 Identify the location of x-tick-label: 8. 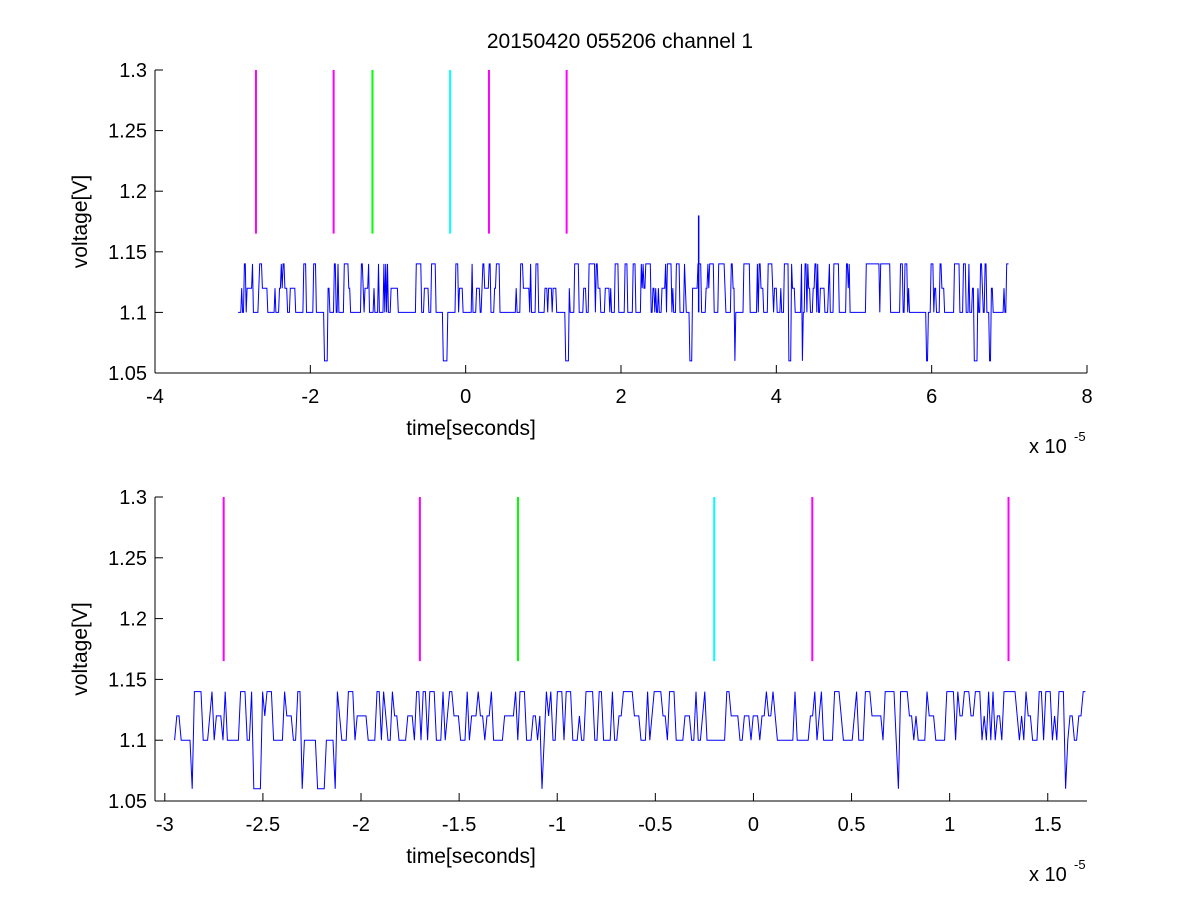
(1086, 397).